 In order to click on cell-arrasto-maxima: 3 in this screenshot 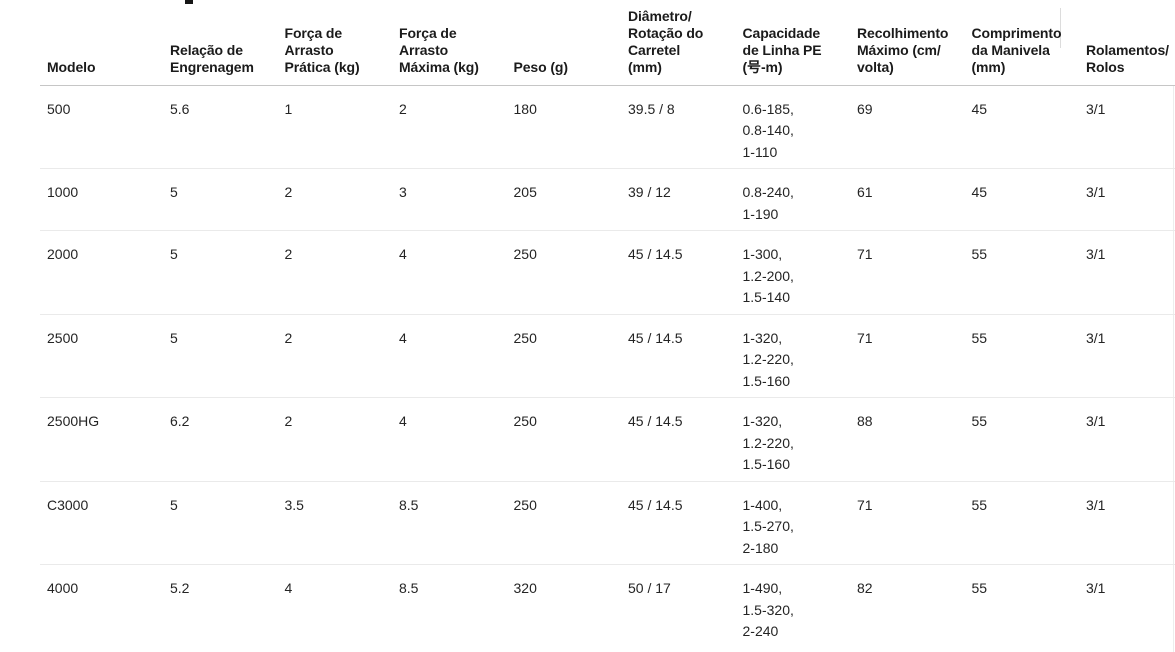, I will do `click(449, 199)`.